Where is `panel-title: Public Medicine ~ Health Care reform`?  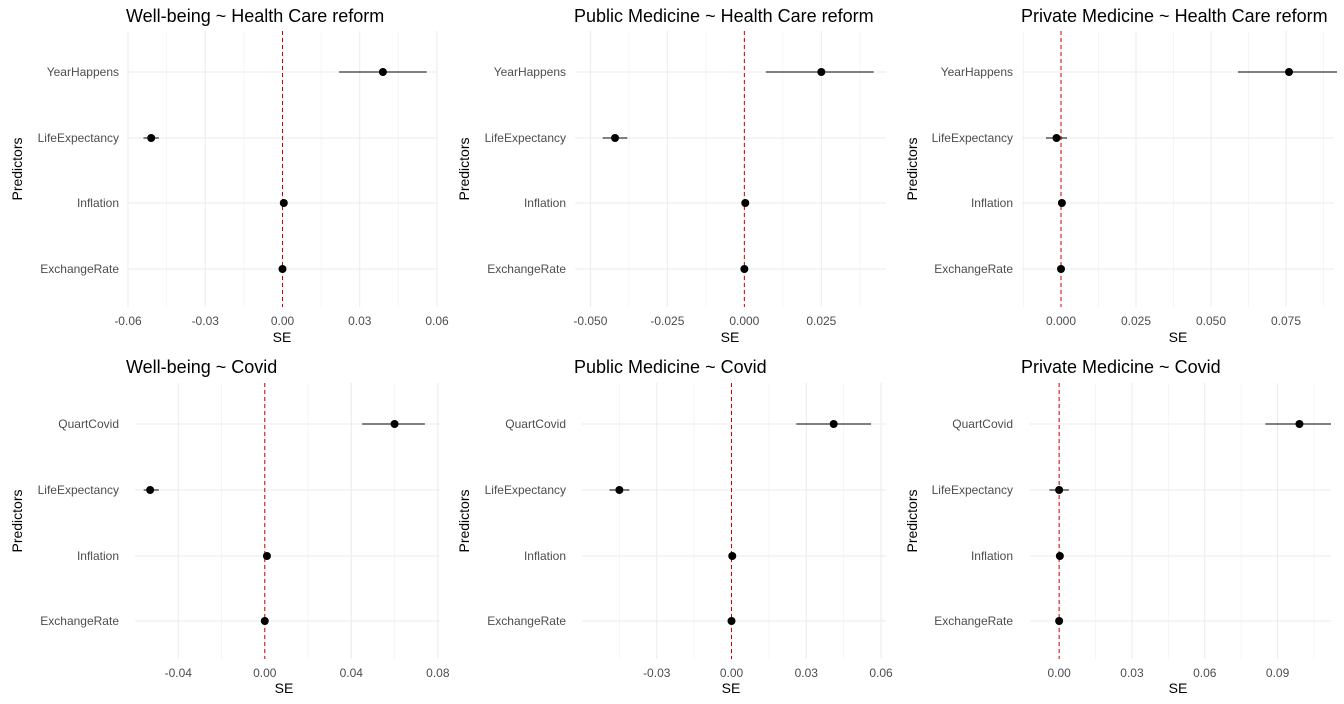
panel-title: Public Medicine ~ Health Care reform is located at coordinates (724, 16).